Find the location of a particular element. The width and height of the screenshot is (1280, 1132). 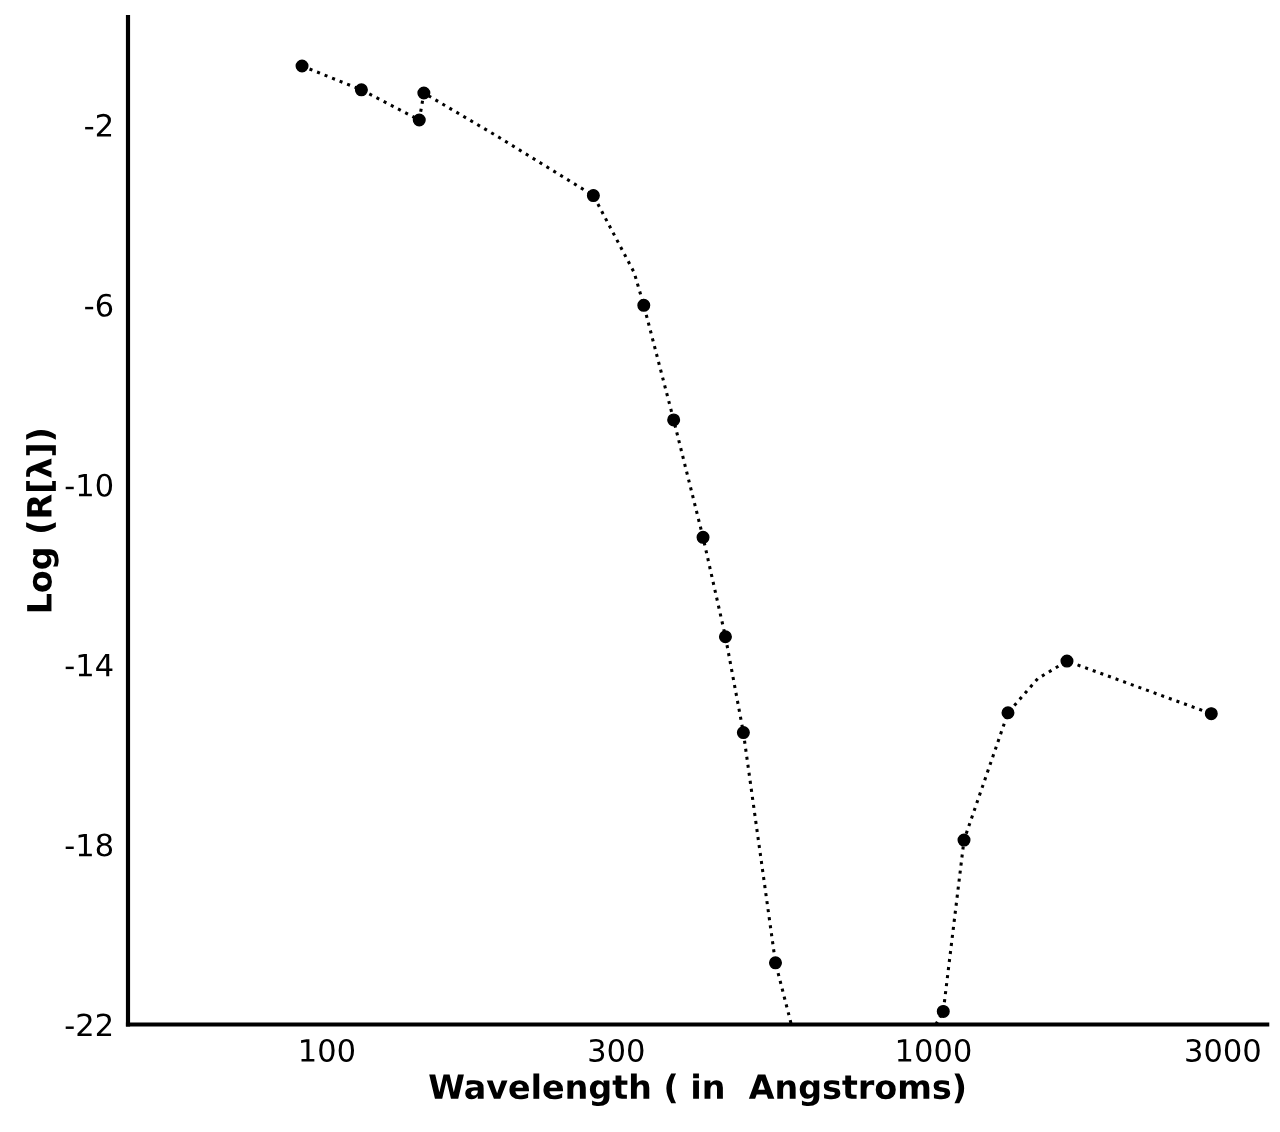

x-axis-title: Wavelength ( in Angstroms) is located at coordinates (697, 1089).